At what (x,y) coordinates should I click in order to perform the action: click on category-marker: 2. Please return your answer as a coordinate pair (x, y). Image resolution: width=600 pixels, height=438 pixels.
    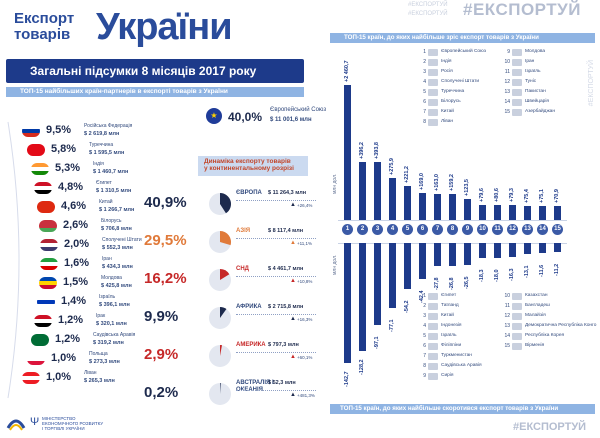
    Looking at the image, I should click on (362, 229).